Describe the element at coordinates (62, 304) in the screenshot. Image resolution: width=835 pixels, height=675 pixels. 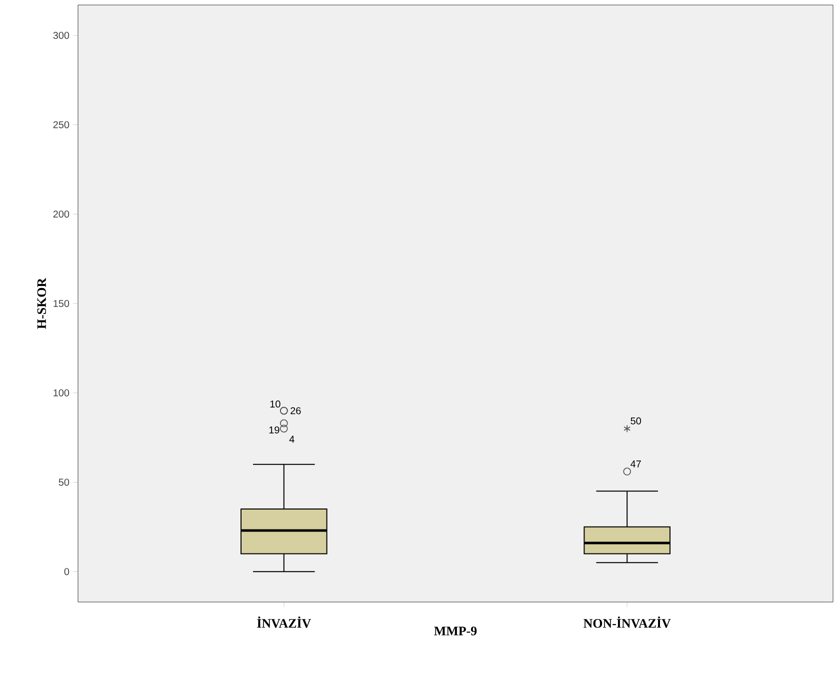
I see `y-tick-label: 150` at that location.